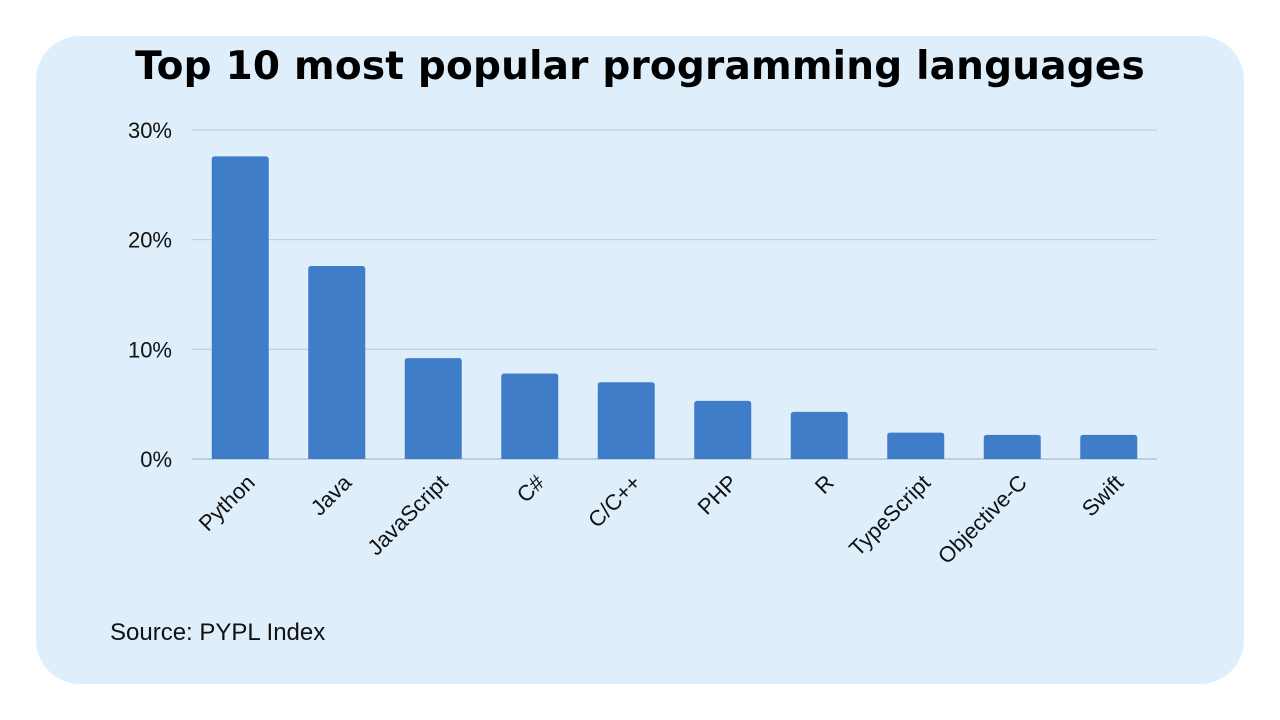 The width and height of the screenshot is (1280, 720). Describe the element at coordinates (824, 484) in the screenshot. I see `x-tick-label: R` at that location.